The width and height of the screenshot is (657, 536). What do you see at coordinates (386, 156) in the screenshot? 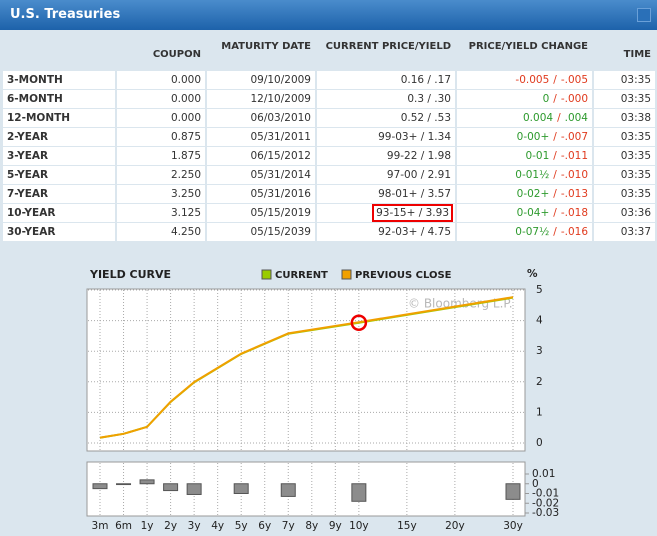
I see `cell: 99-22 / 1.98` at bounding box center [386, 156].